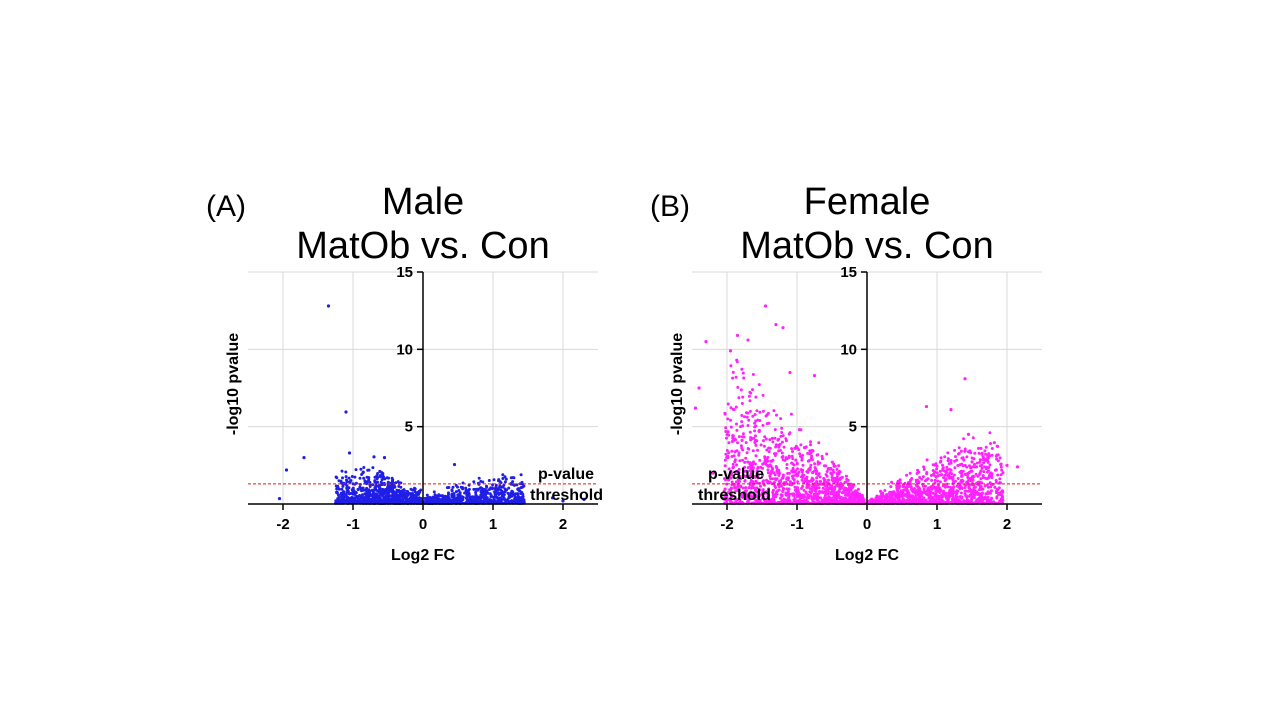 This screenshot has width=1280, height=720. I want to click on x-tick-label: -2, so click(282, 524).